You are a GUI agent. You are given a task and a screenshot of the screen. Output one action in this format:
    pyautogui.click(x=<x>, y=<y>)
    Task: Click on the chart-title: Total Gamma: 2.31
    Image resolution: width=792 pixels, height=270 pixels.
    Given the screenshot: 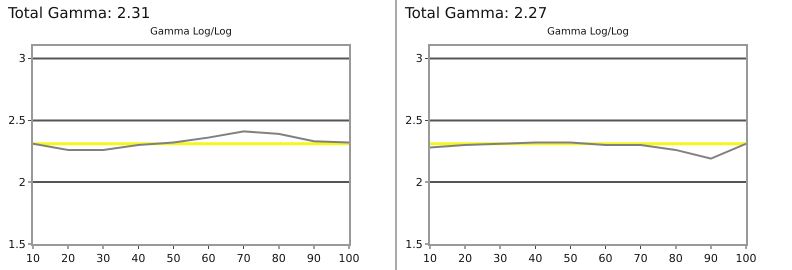 What is the action you would take?
    pyautogui.click(x=79, y=13)
    